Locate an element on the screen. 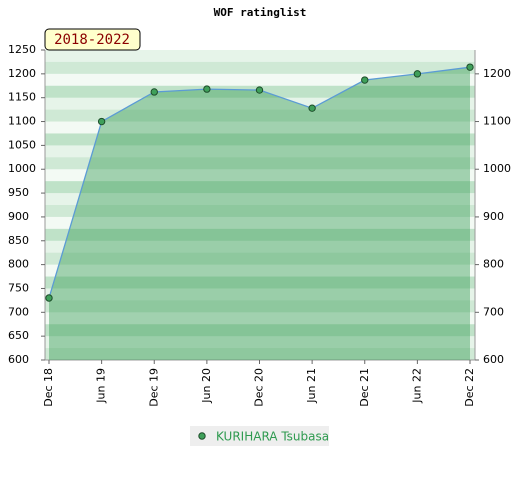 Image resolution: width=520 pixels, height=480 pixels. y-tick-label: 1250 is located at coordinates (22, 49).